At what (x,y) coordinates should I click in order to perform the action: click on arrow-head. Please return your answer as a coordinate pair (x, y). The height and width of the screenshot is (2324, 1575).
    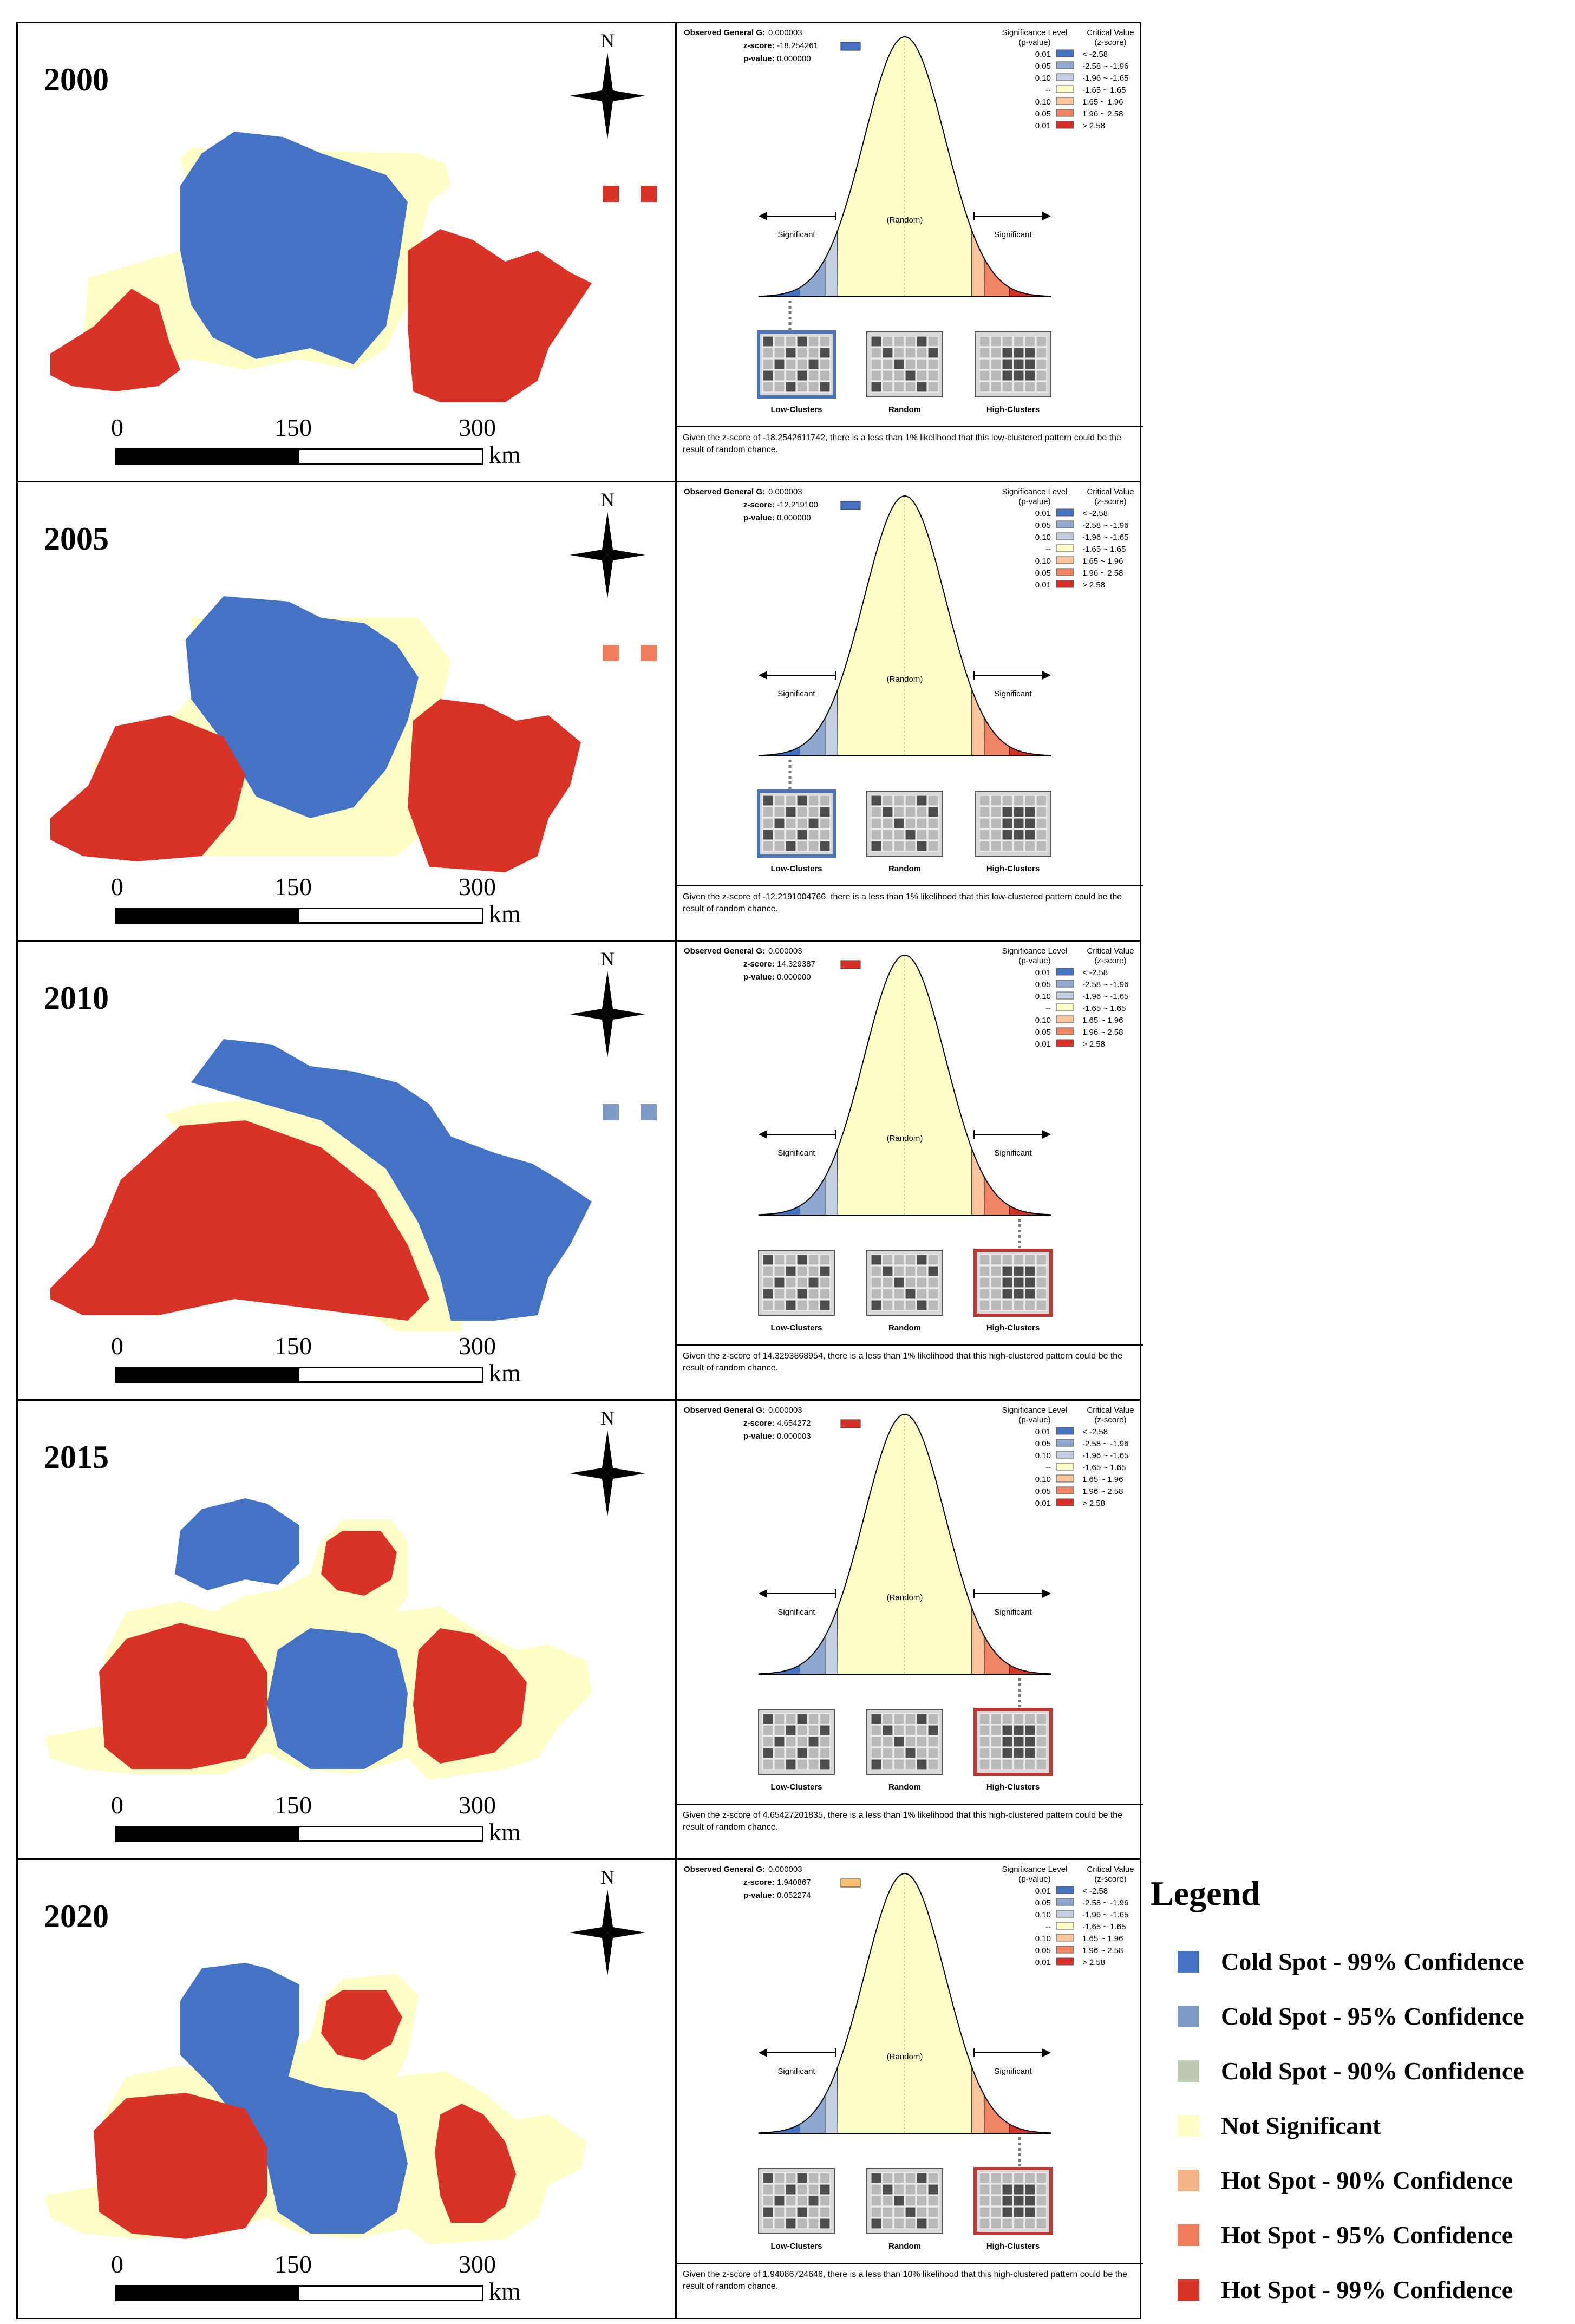
    Looking at the image, I should click on (1047, 675).